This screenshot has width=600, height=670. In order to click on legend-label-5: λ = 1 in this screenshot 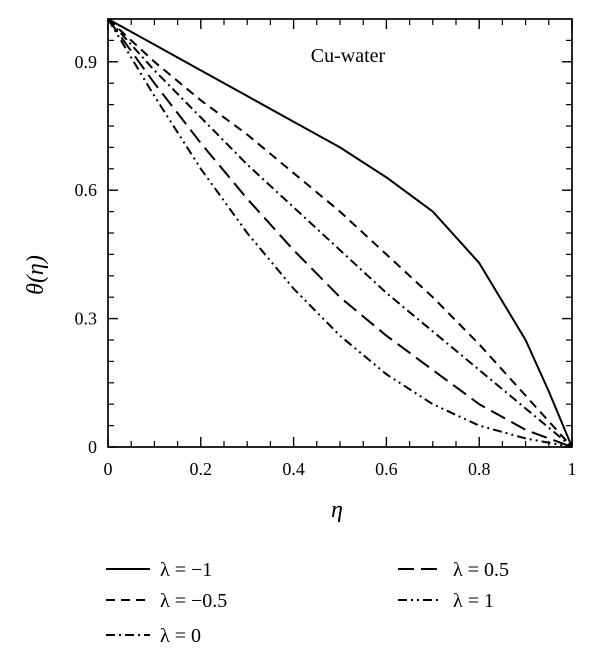, I will do `click(473, 601)`.